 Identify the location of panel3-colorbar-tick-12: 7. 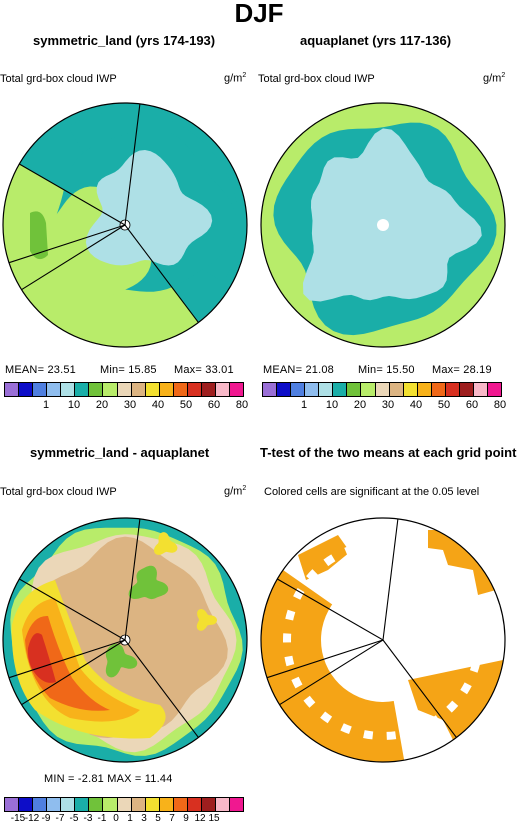
(172, 818).